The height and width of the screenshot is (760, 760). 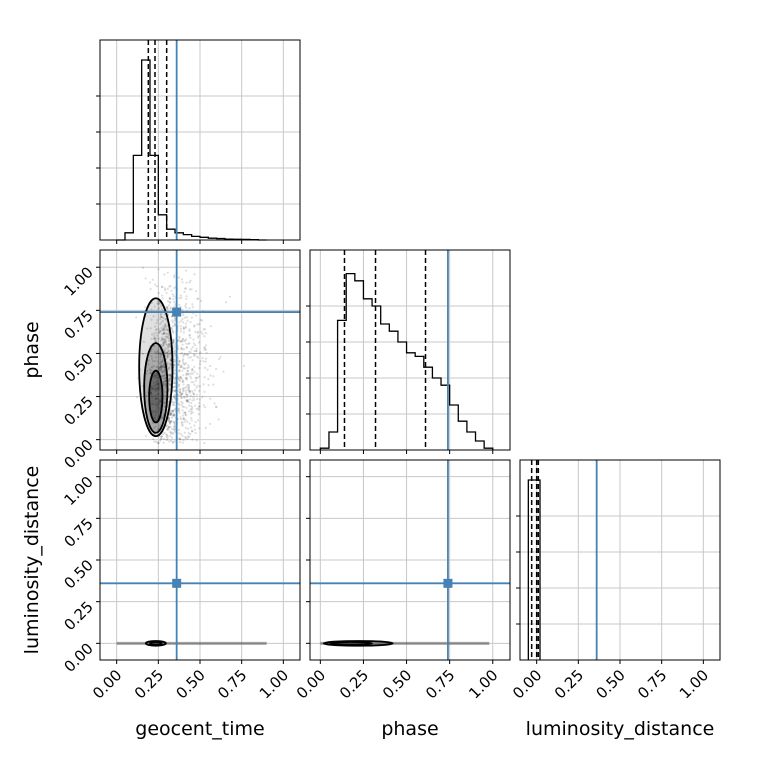 I want to click on contour-line, so click(x=156, y=367).